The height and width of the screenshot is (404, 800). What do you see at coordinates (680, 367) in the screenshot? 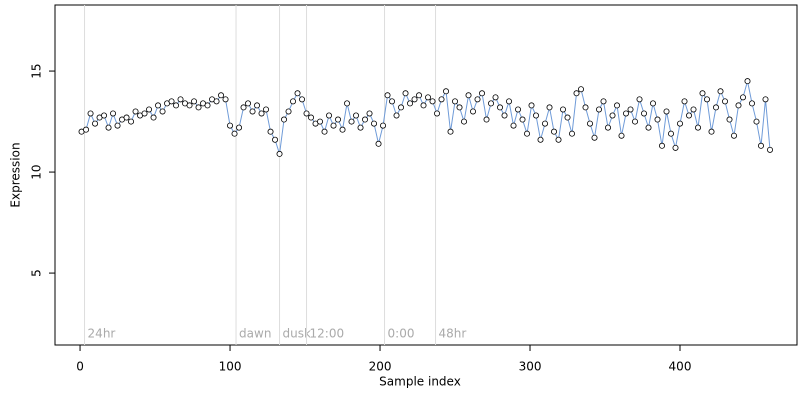
I see `x-tick-label: 400` at bounding box center [680, 367].